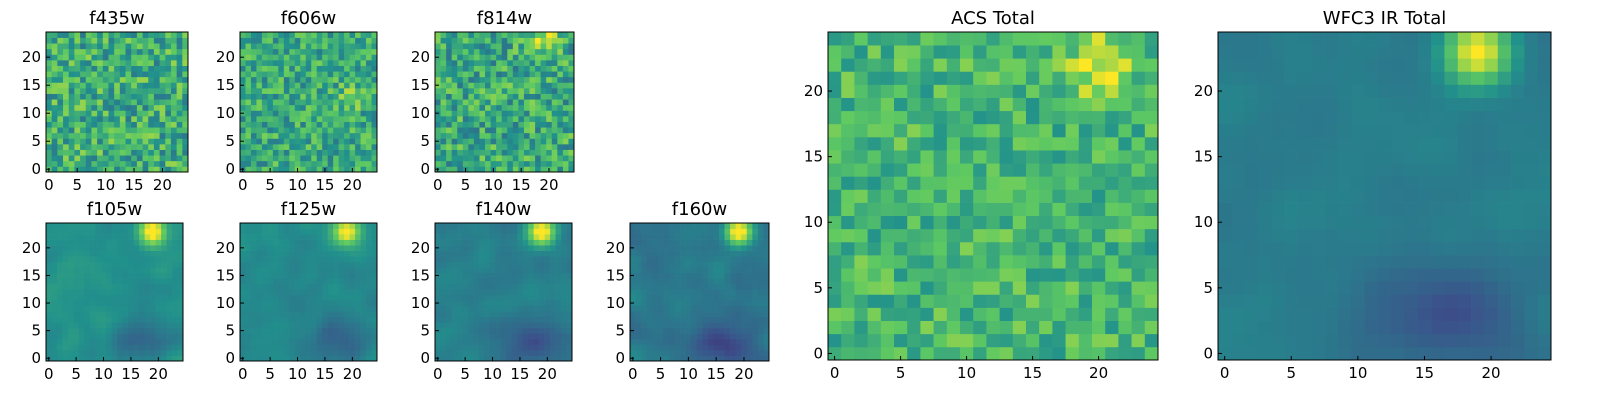  What do you see at coordinates (270, 185) in the screenshot?
I see `x-tick-label: 5` at bounding box center [270, 185].